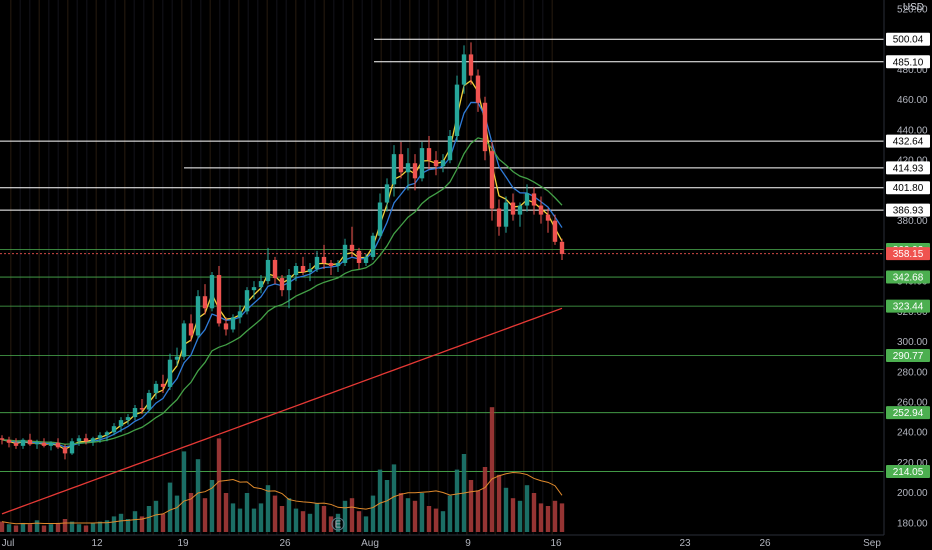  I want to click on currency-label: USD, so click(913, 7).